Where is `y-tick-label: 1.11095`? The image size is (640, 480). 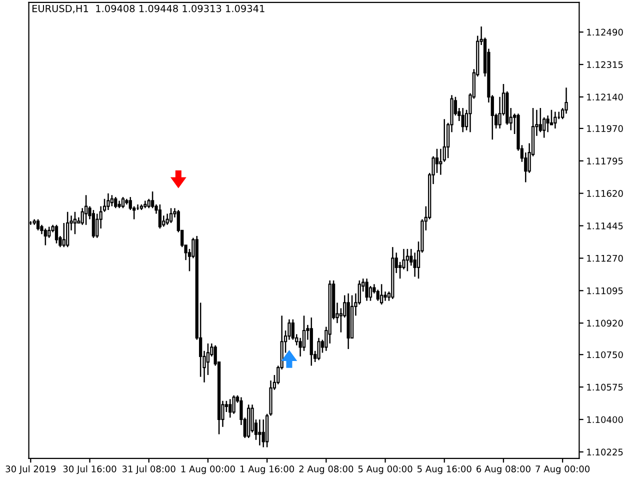
y-tick-label: 1.11095 is located at coordinates (605, 290).